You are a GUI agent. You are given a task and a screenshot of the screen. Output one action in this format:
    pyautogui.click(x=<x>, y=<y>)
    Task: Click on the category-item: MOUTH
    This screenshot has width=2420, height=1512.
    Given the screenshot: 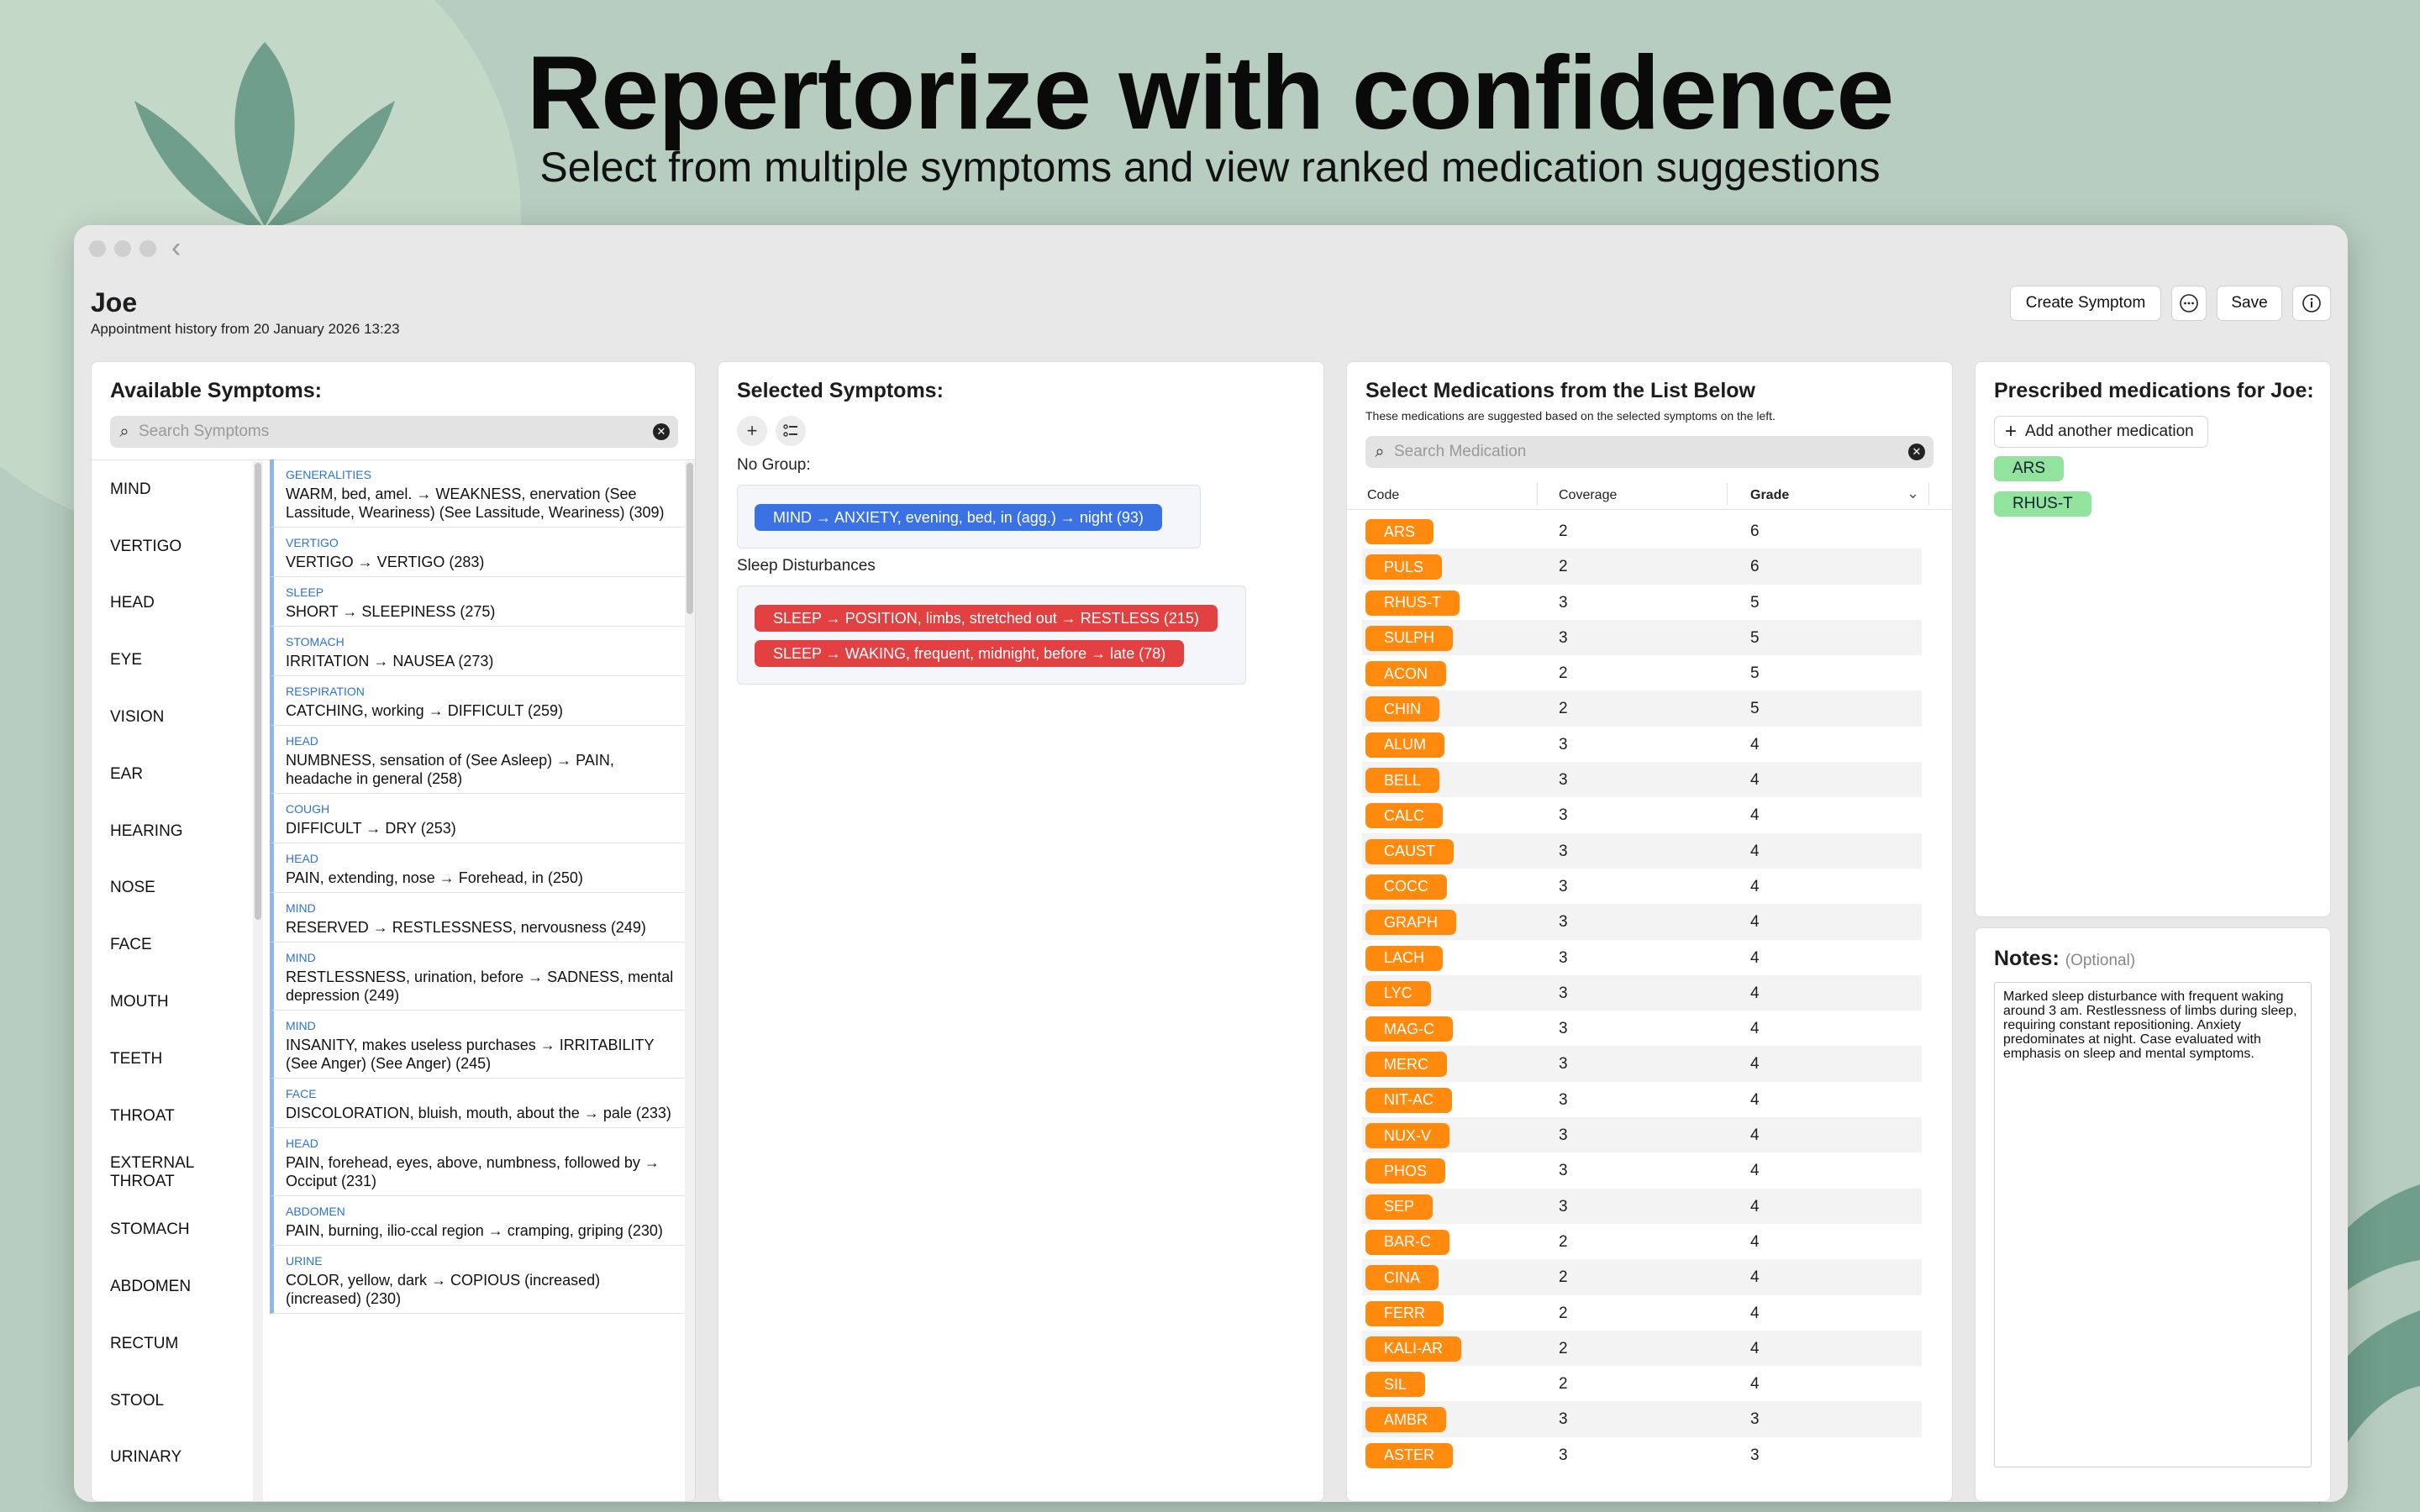 What is the action you would take?
    pyautogui.click(x=139, y=1002)
    